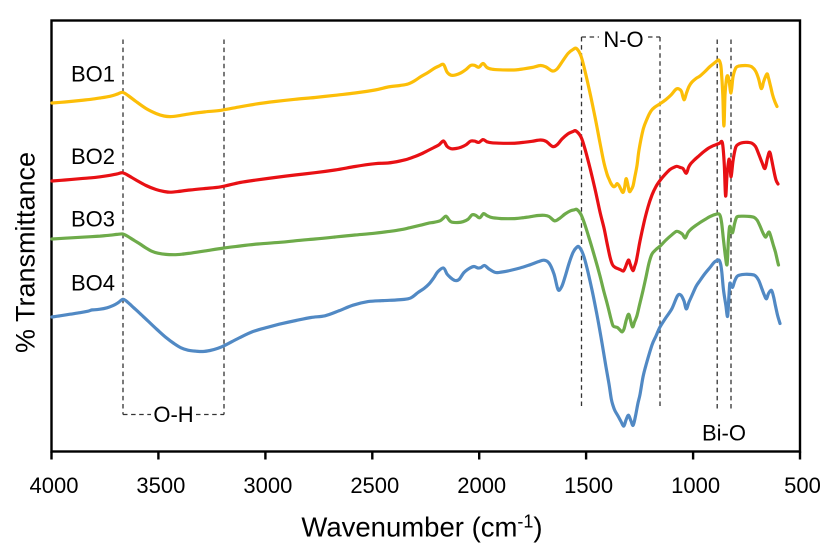 The width and height of the screenshot is (834, 551). Describe the element at coordinates (173, 414) in the screenshot. I see `svg-text: O-H` at that location.